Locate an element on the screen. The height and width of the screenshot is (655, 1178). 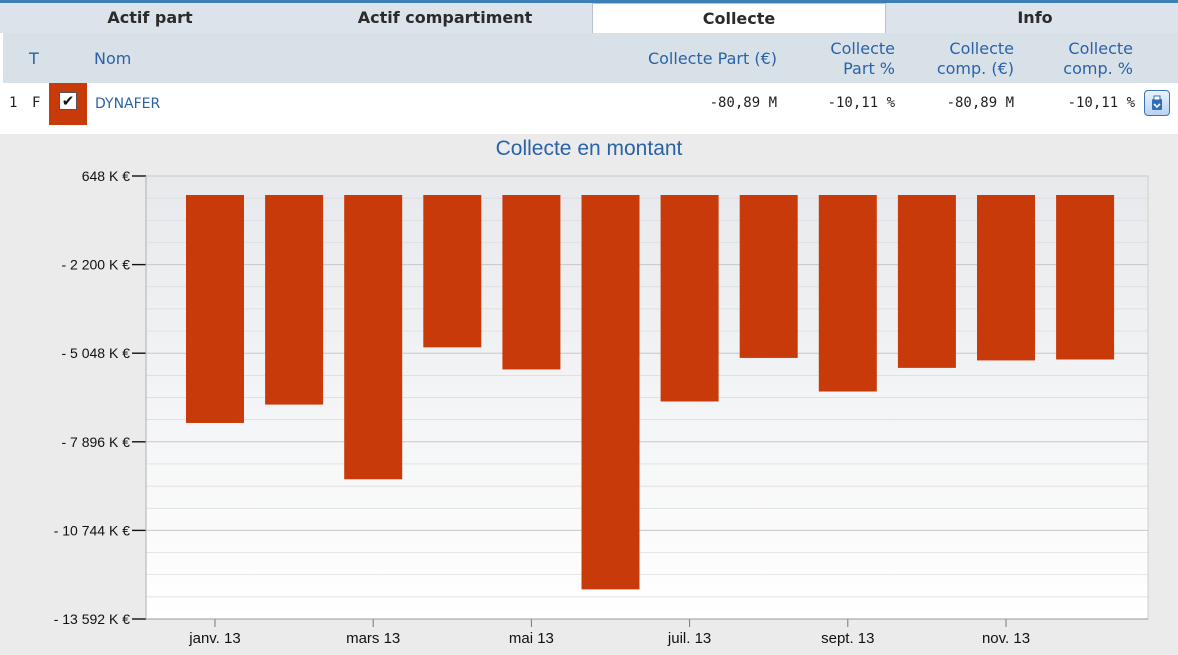
export-button is located at coordinates (1157, 103).